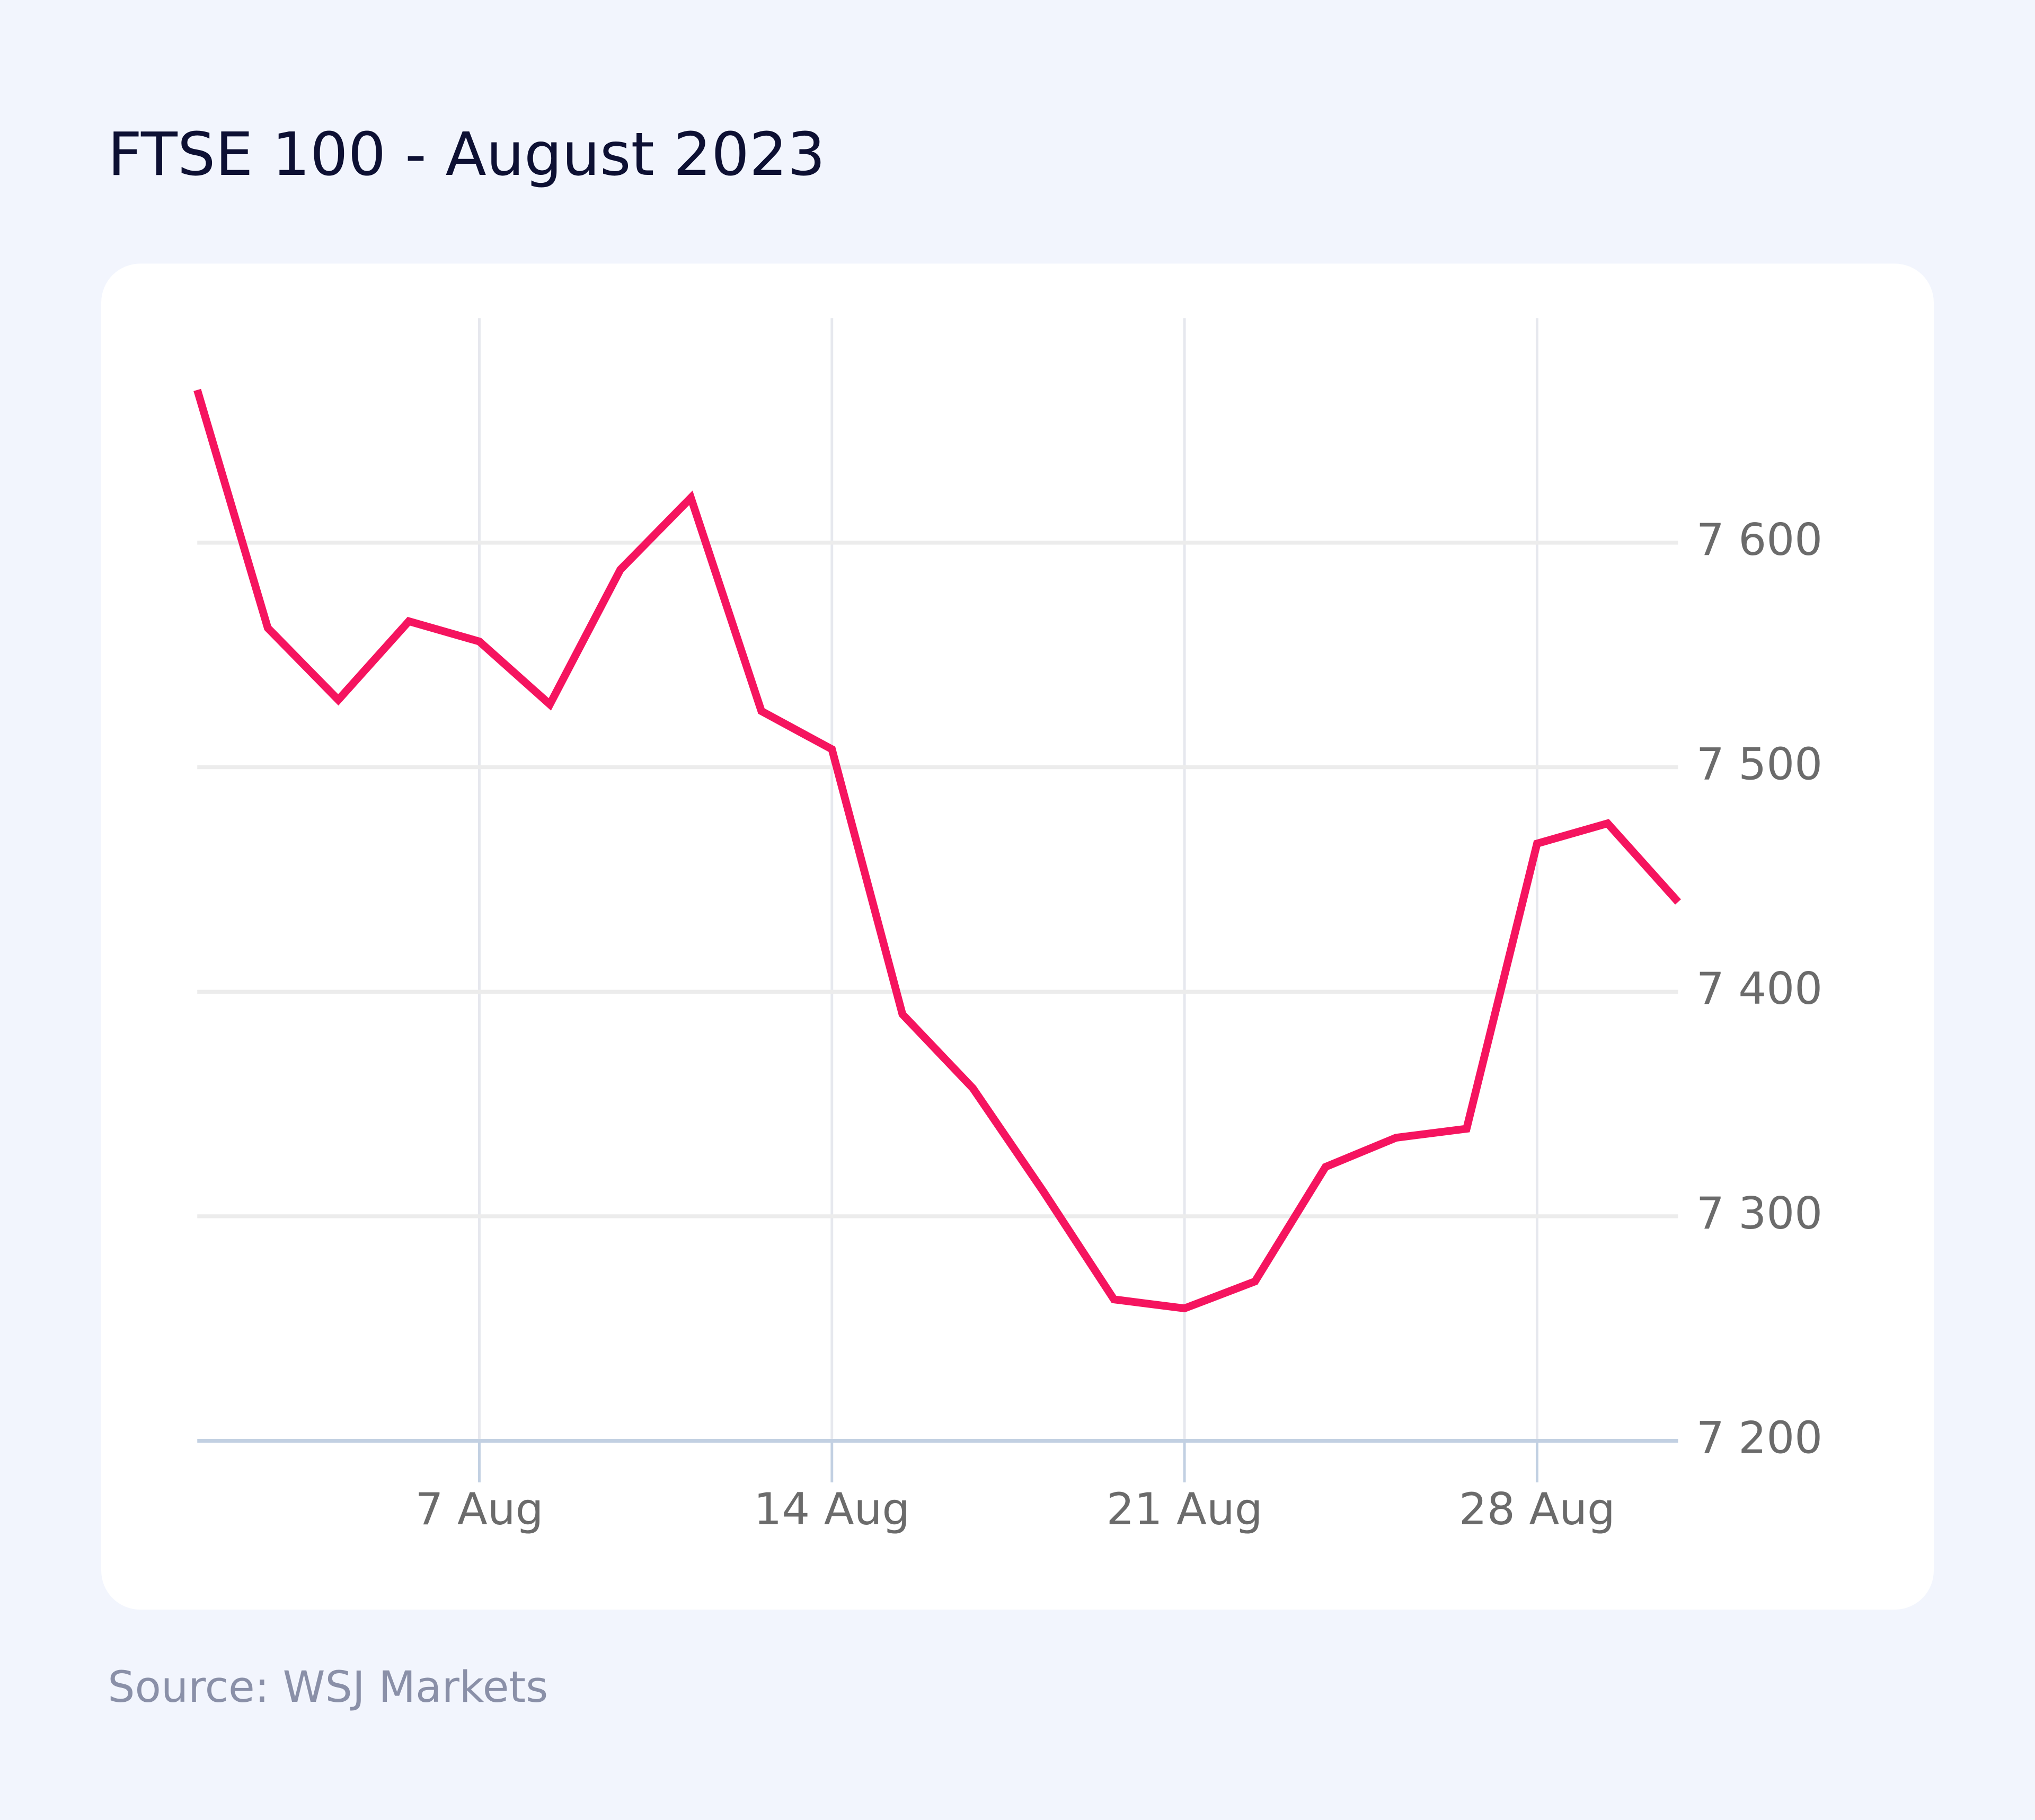  Describe the element at coordinates (479, 1509) in the screenshot. I see `x-tick-label: 7 Aug` at that location.